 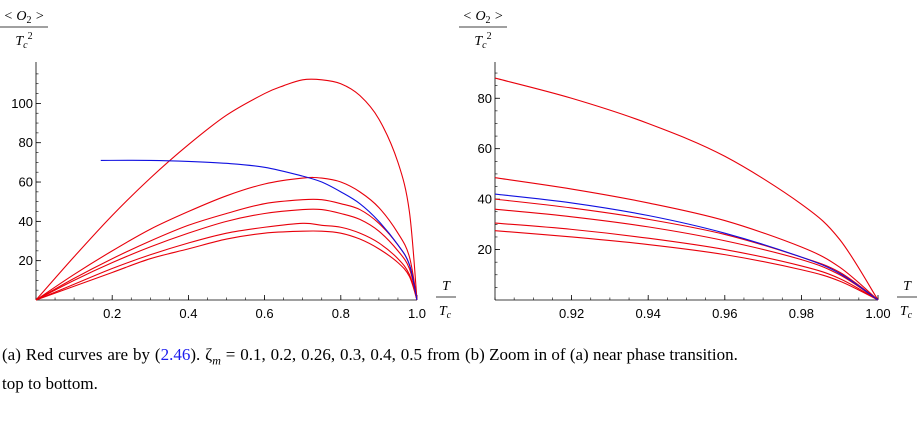 What do you see at coordinates (484, 45) in the screenshot?
I see `y-axis-label-tc-sub-b: c` at bounding box center [484, 45].